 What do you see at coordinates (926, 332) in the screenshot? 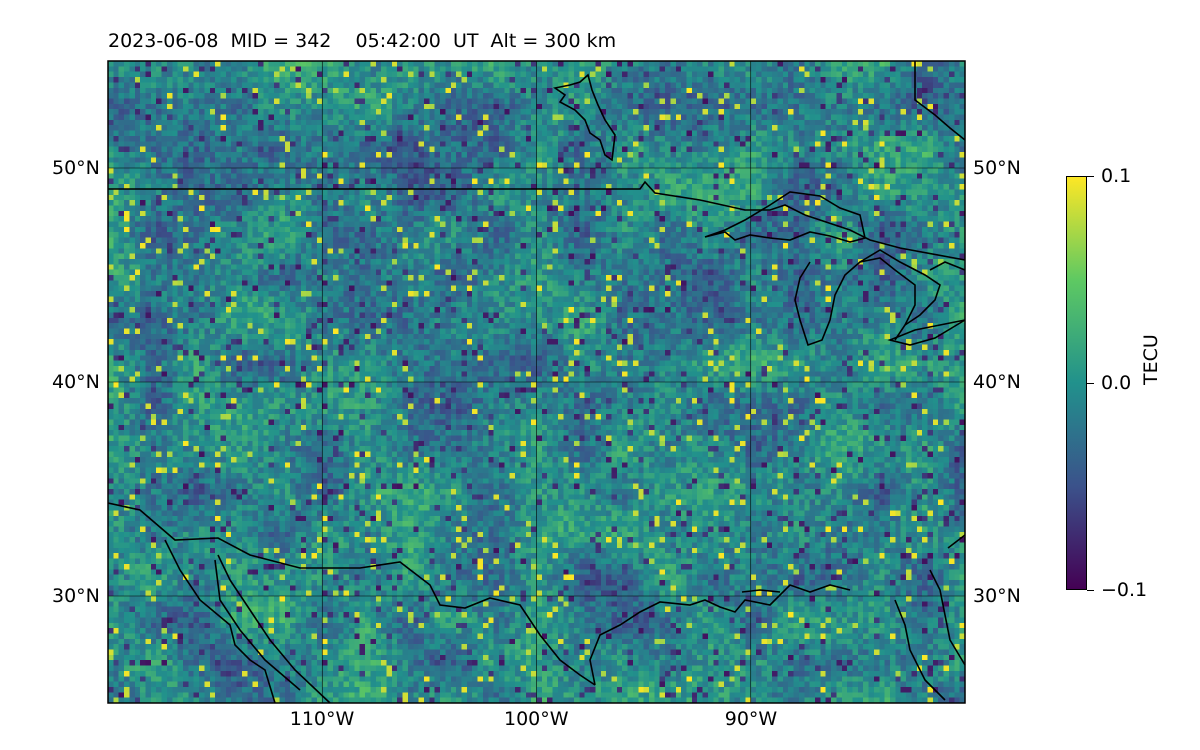
I see `lake-erie` at bounding box center [926, 332].